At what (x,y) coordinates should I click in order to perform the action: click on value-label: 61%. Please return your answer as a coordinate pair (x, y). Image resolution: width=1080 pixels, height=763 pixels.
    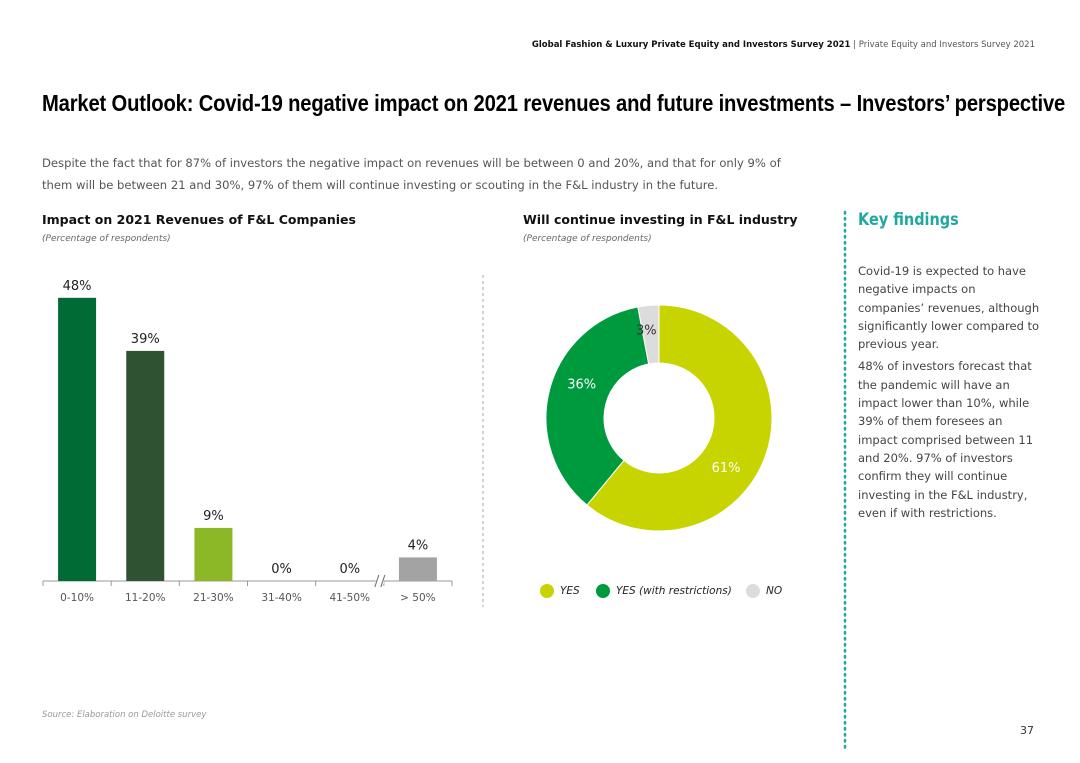
    Looking at the image, I should click on (726, 468).